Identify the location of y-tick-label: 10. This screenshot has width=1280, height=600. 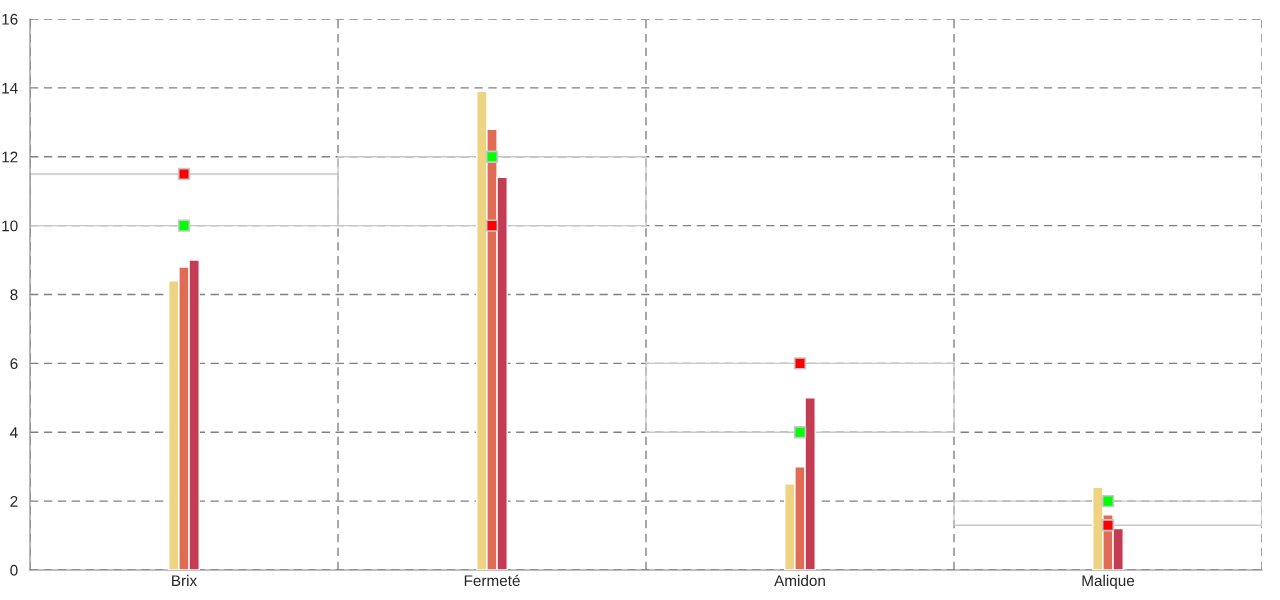
(10, 226).